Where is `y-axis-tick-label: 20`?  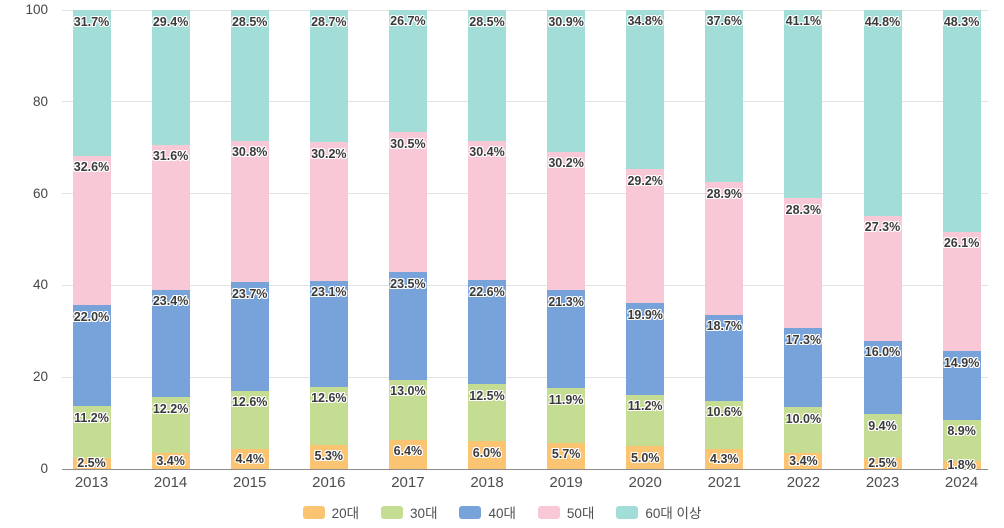 y-axis-tick-label: 20 is located at coordinates (40, 377).